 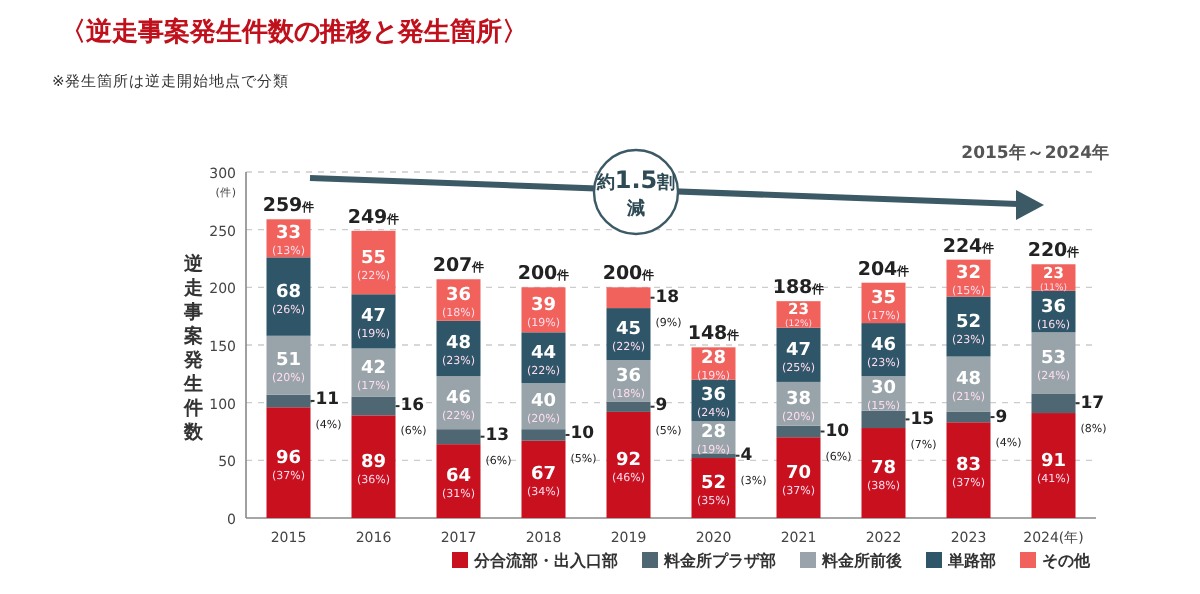 I want to click on legend-label: 単路部, so click(x=971, y=561).